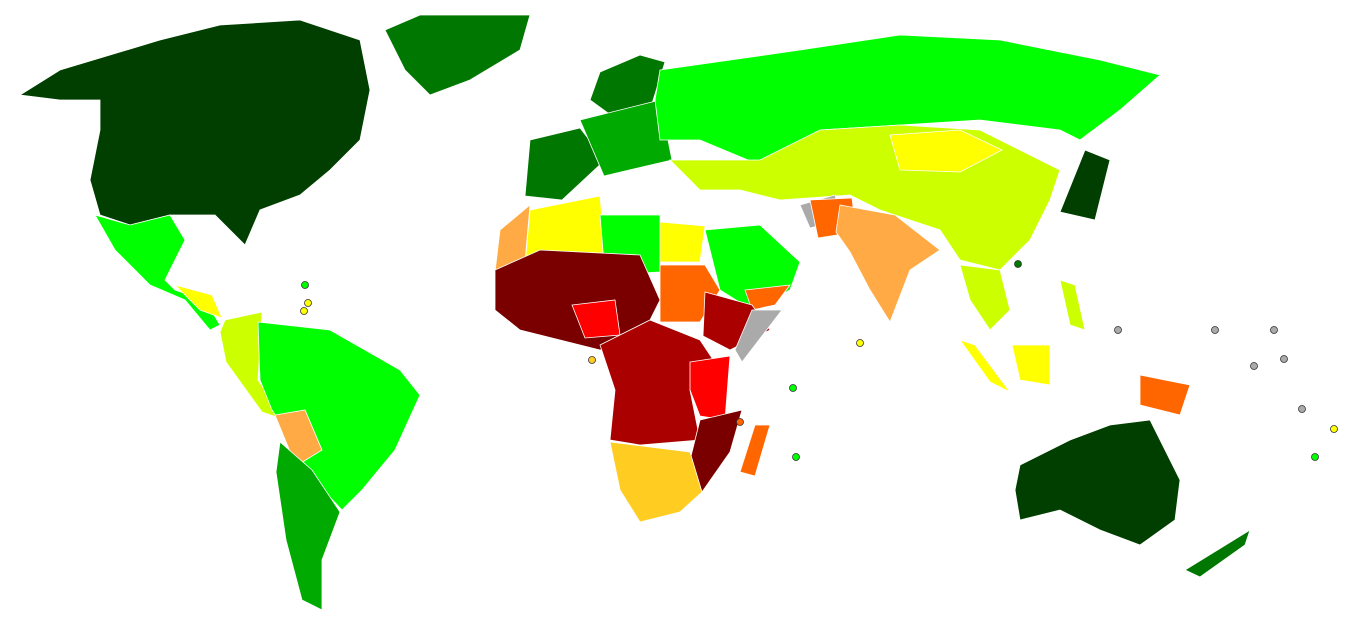 Image resolution: width=1350 pixels, height=629 pixels. What do you see at coordinates (682, 242) in the screenshot?
I see `egypt` at bounding box center [682, 242].